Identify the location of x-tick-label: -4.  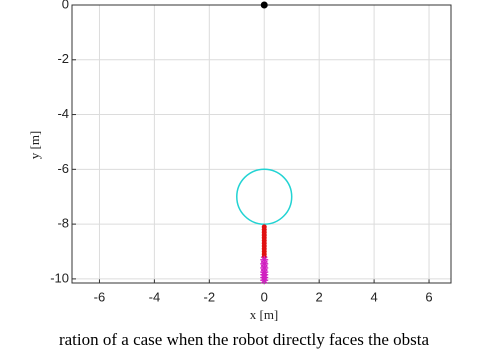
(155, 296).